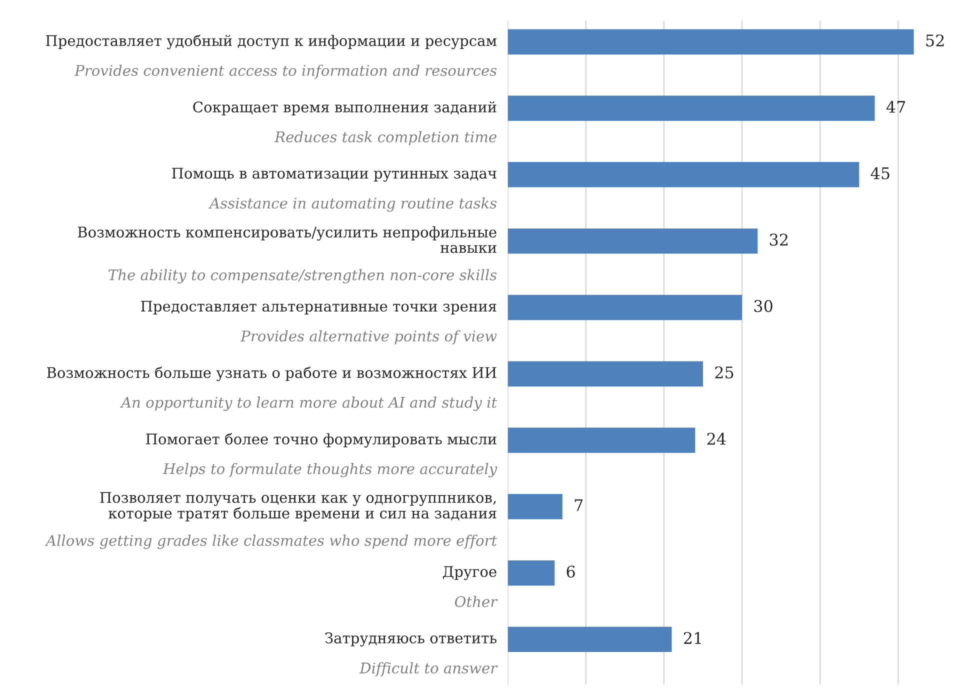  What do you see at coordinates (287, 255) in the screenshot?
I see `y-tick-label: Возможность компенсировать/усилить непрофильные навыки The ability to compensate/strengthen non-core skills` at bounding box center [287, 255].